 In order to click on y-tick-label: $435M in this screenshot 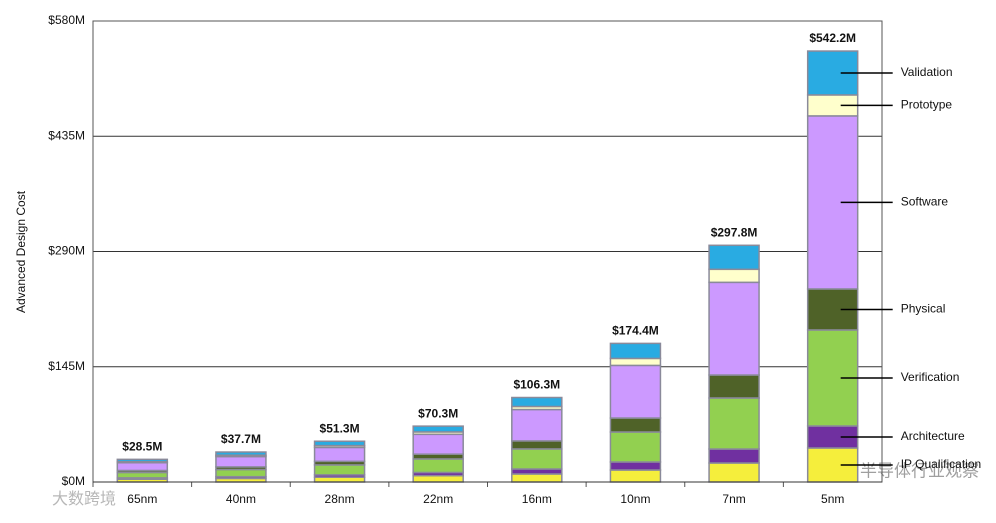, I will do `click(66, 135)`.